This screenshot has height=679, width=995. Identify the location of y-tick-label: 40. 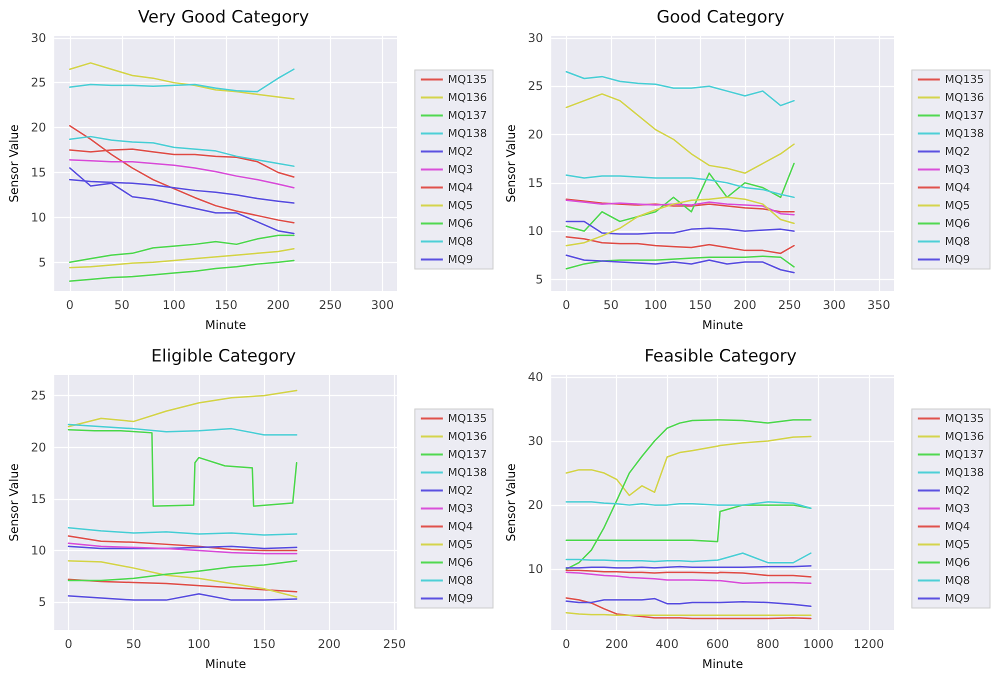
(536, 377).